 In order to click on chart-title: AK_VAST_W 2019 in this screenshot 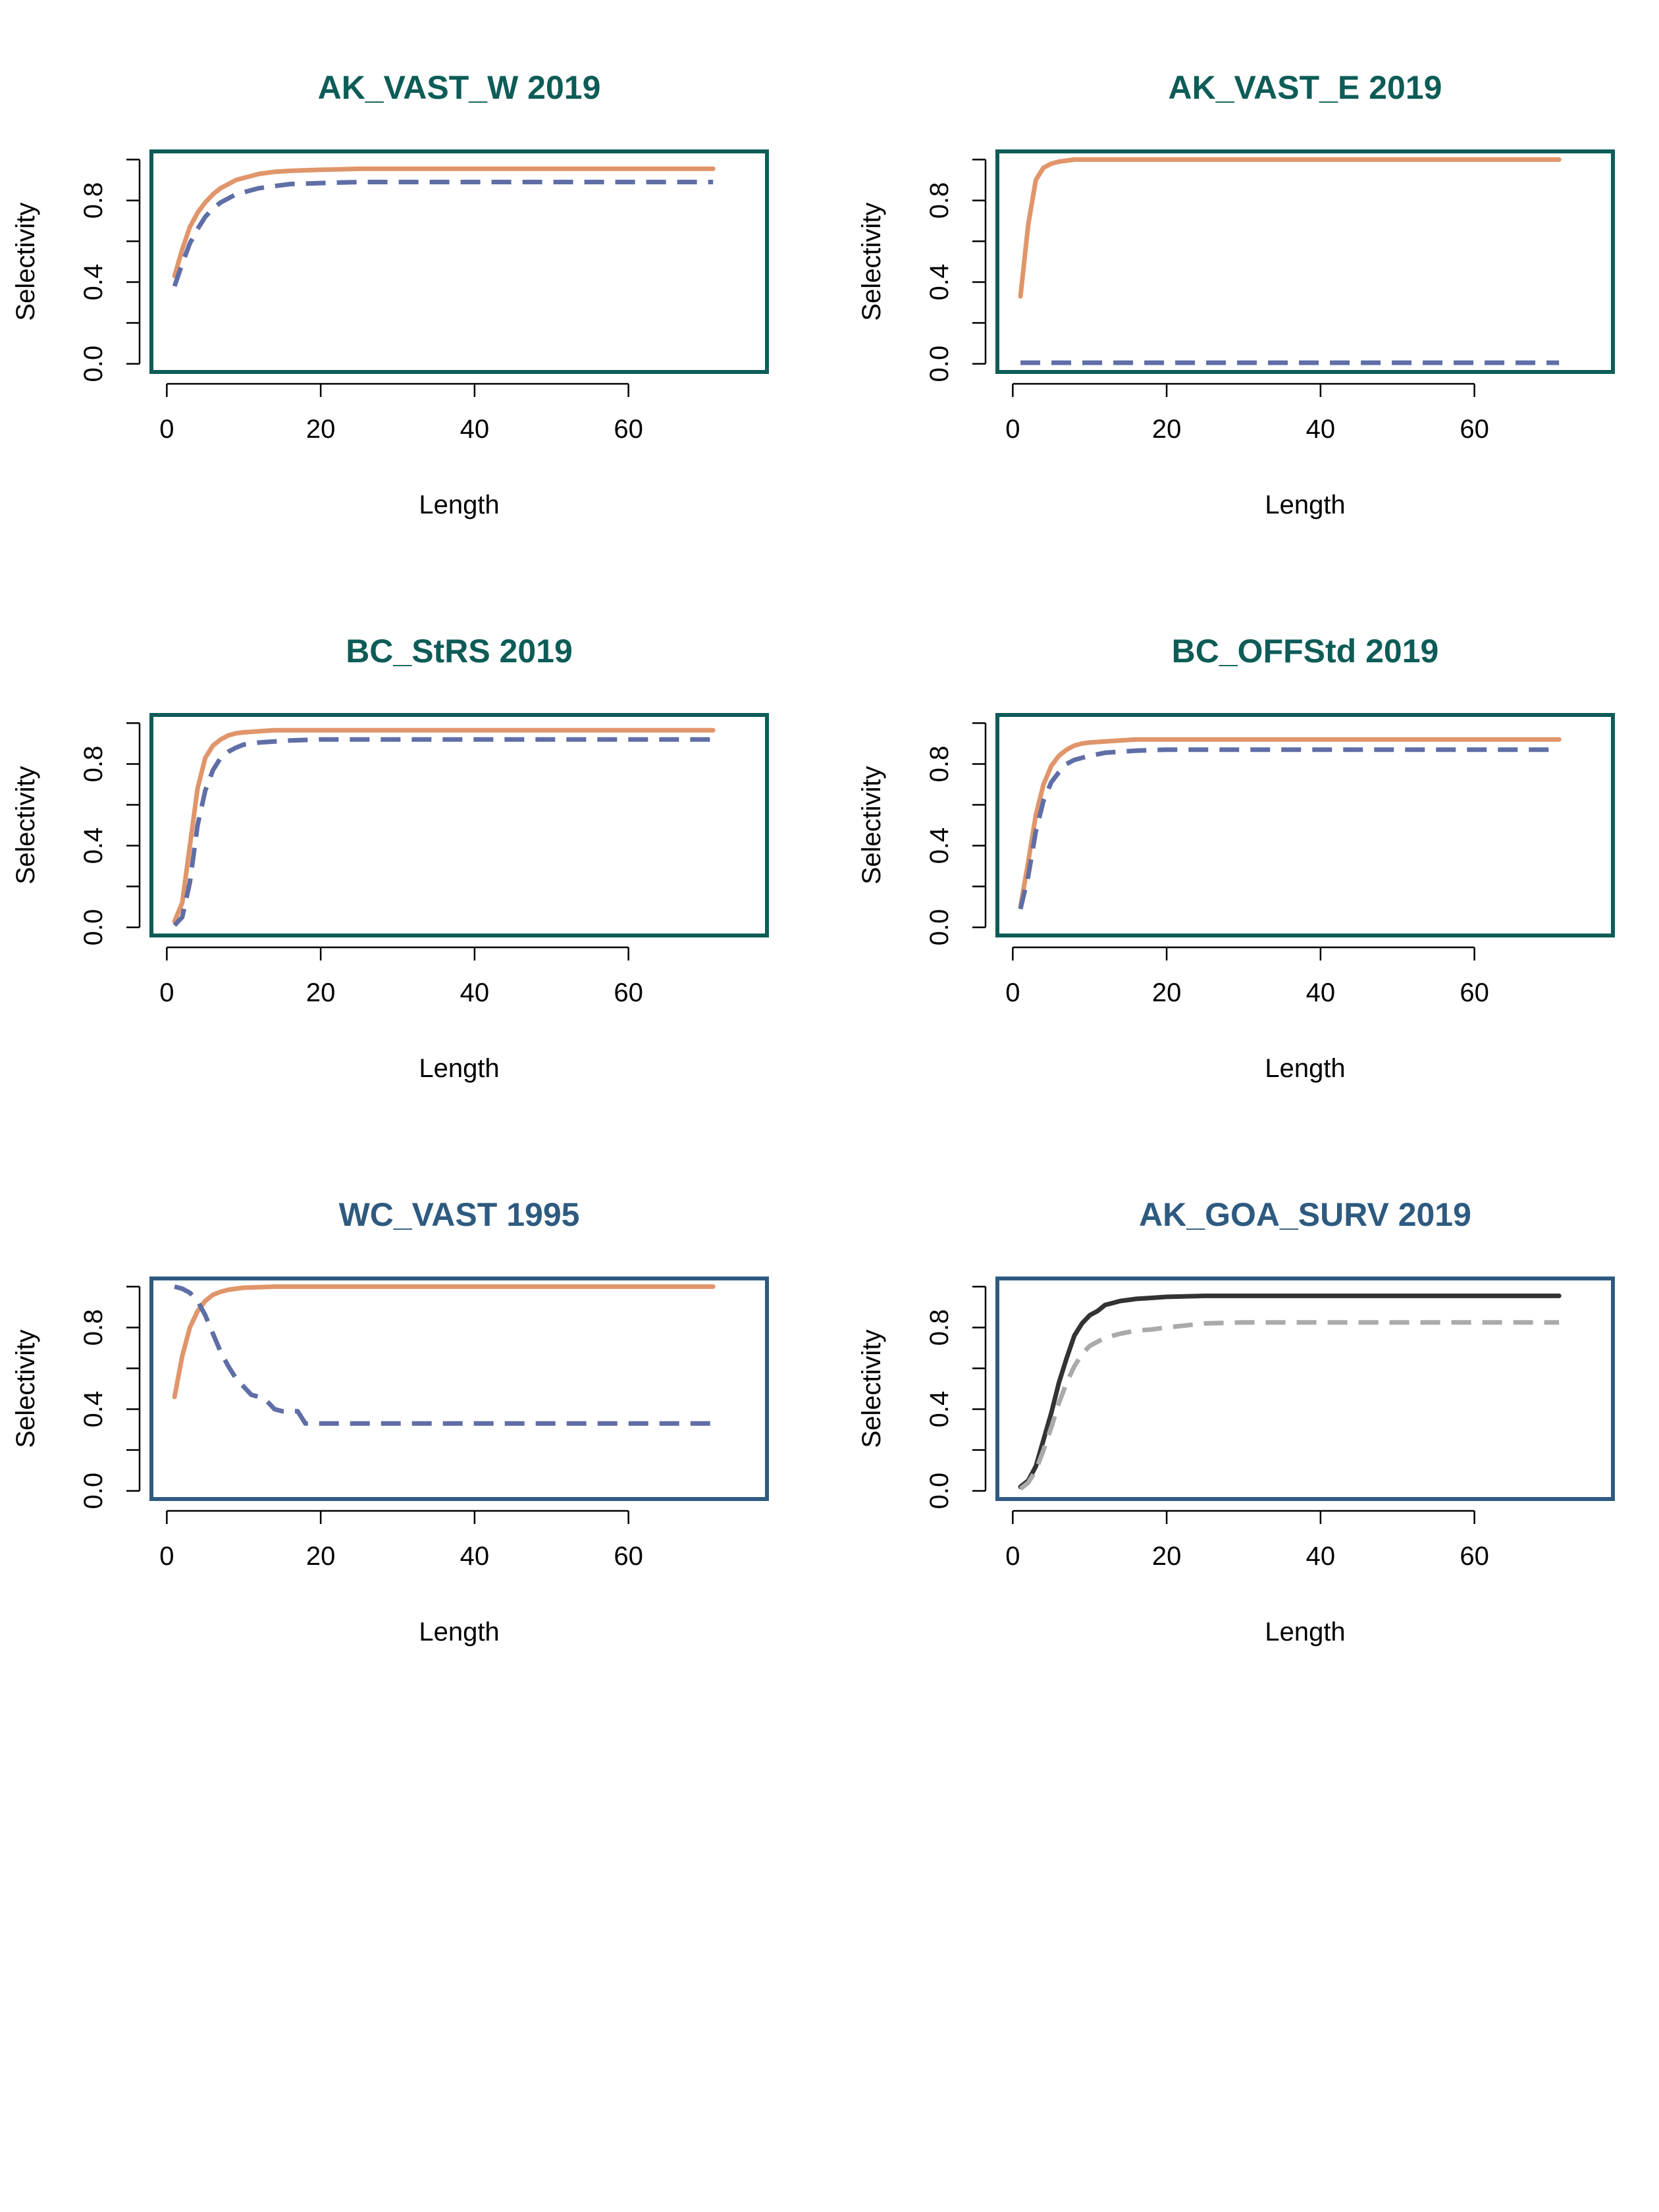, I will do `click(459, 88)`.